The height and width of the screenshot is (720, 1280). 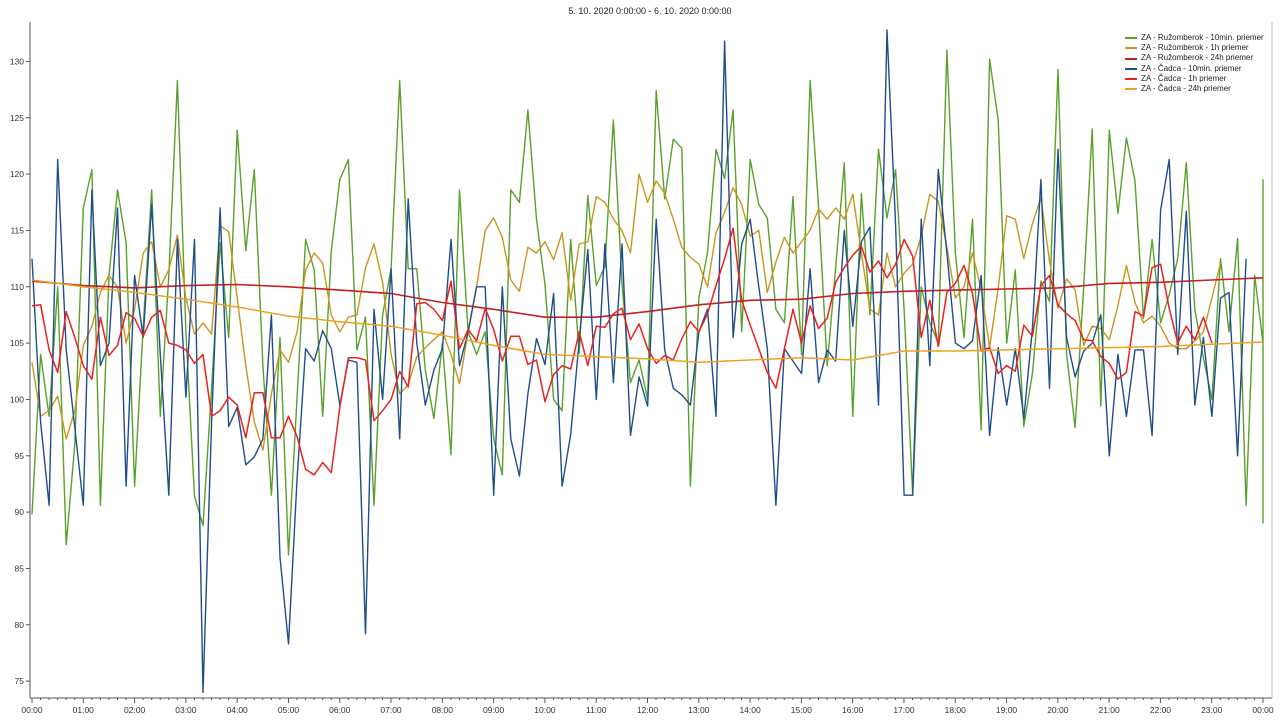 What do you see at coordinates (238, 710) in the screenshot?
I see `x-tick-label: 04:00` at bounding box center [238, 710].